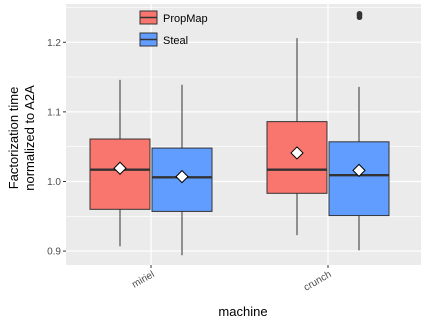 The height and width of the screenshot is (325, 427). What do you see at coordinates (175, 41) in the screenshot?
I see `legend-label: Steal` at bounding box center [175, 41].